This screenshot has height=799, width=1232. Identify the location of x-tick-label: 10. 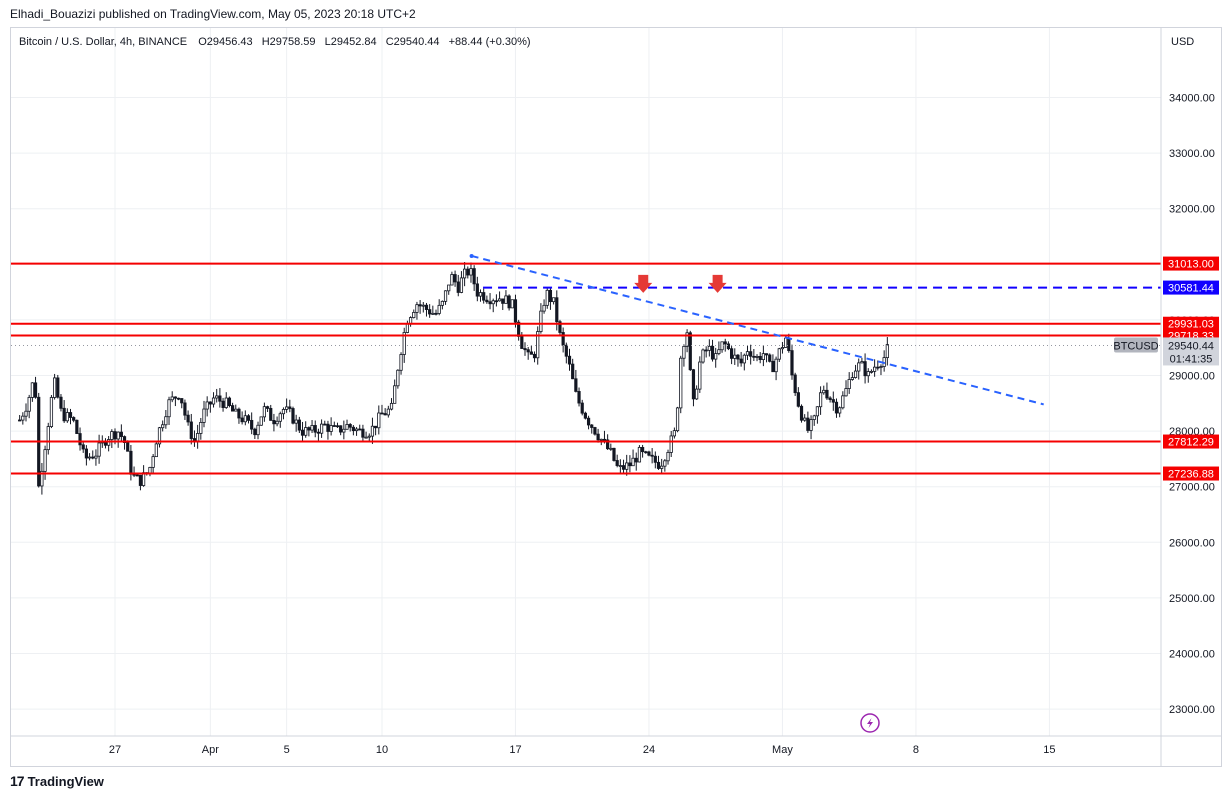
(382, 750).